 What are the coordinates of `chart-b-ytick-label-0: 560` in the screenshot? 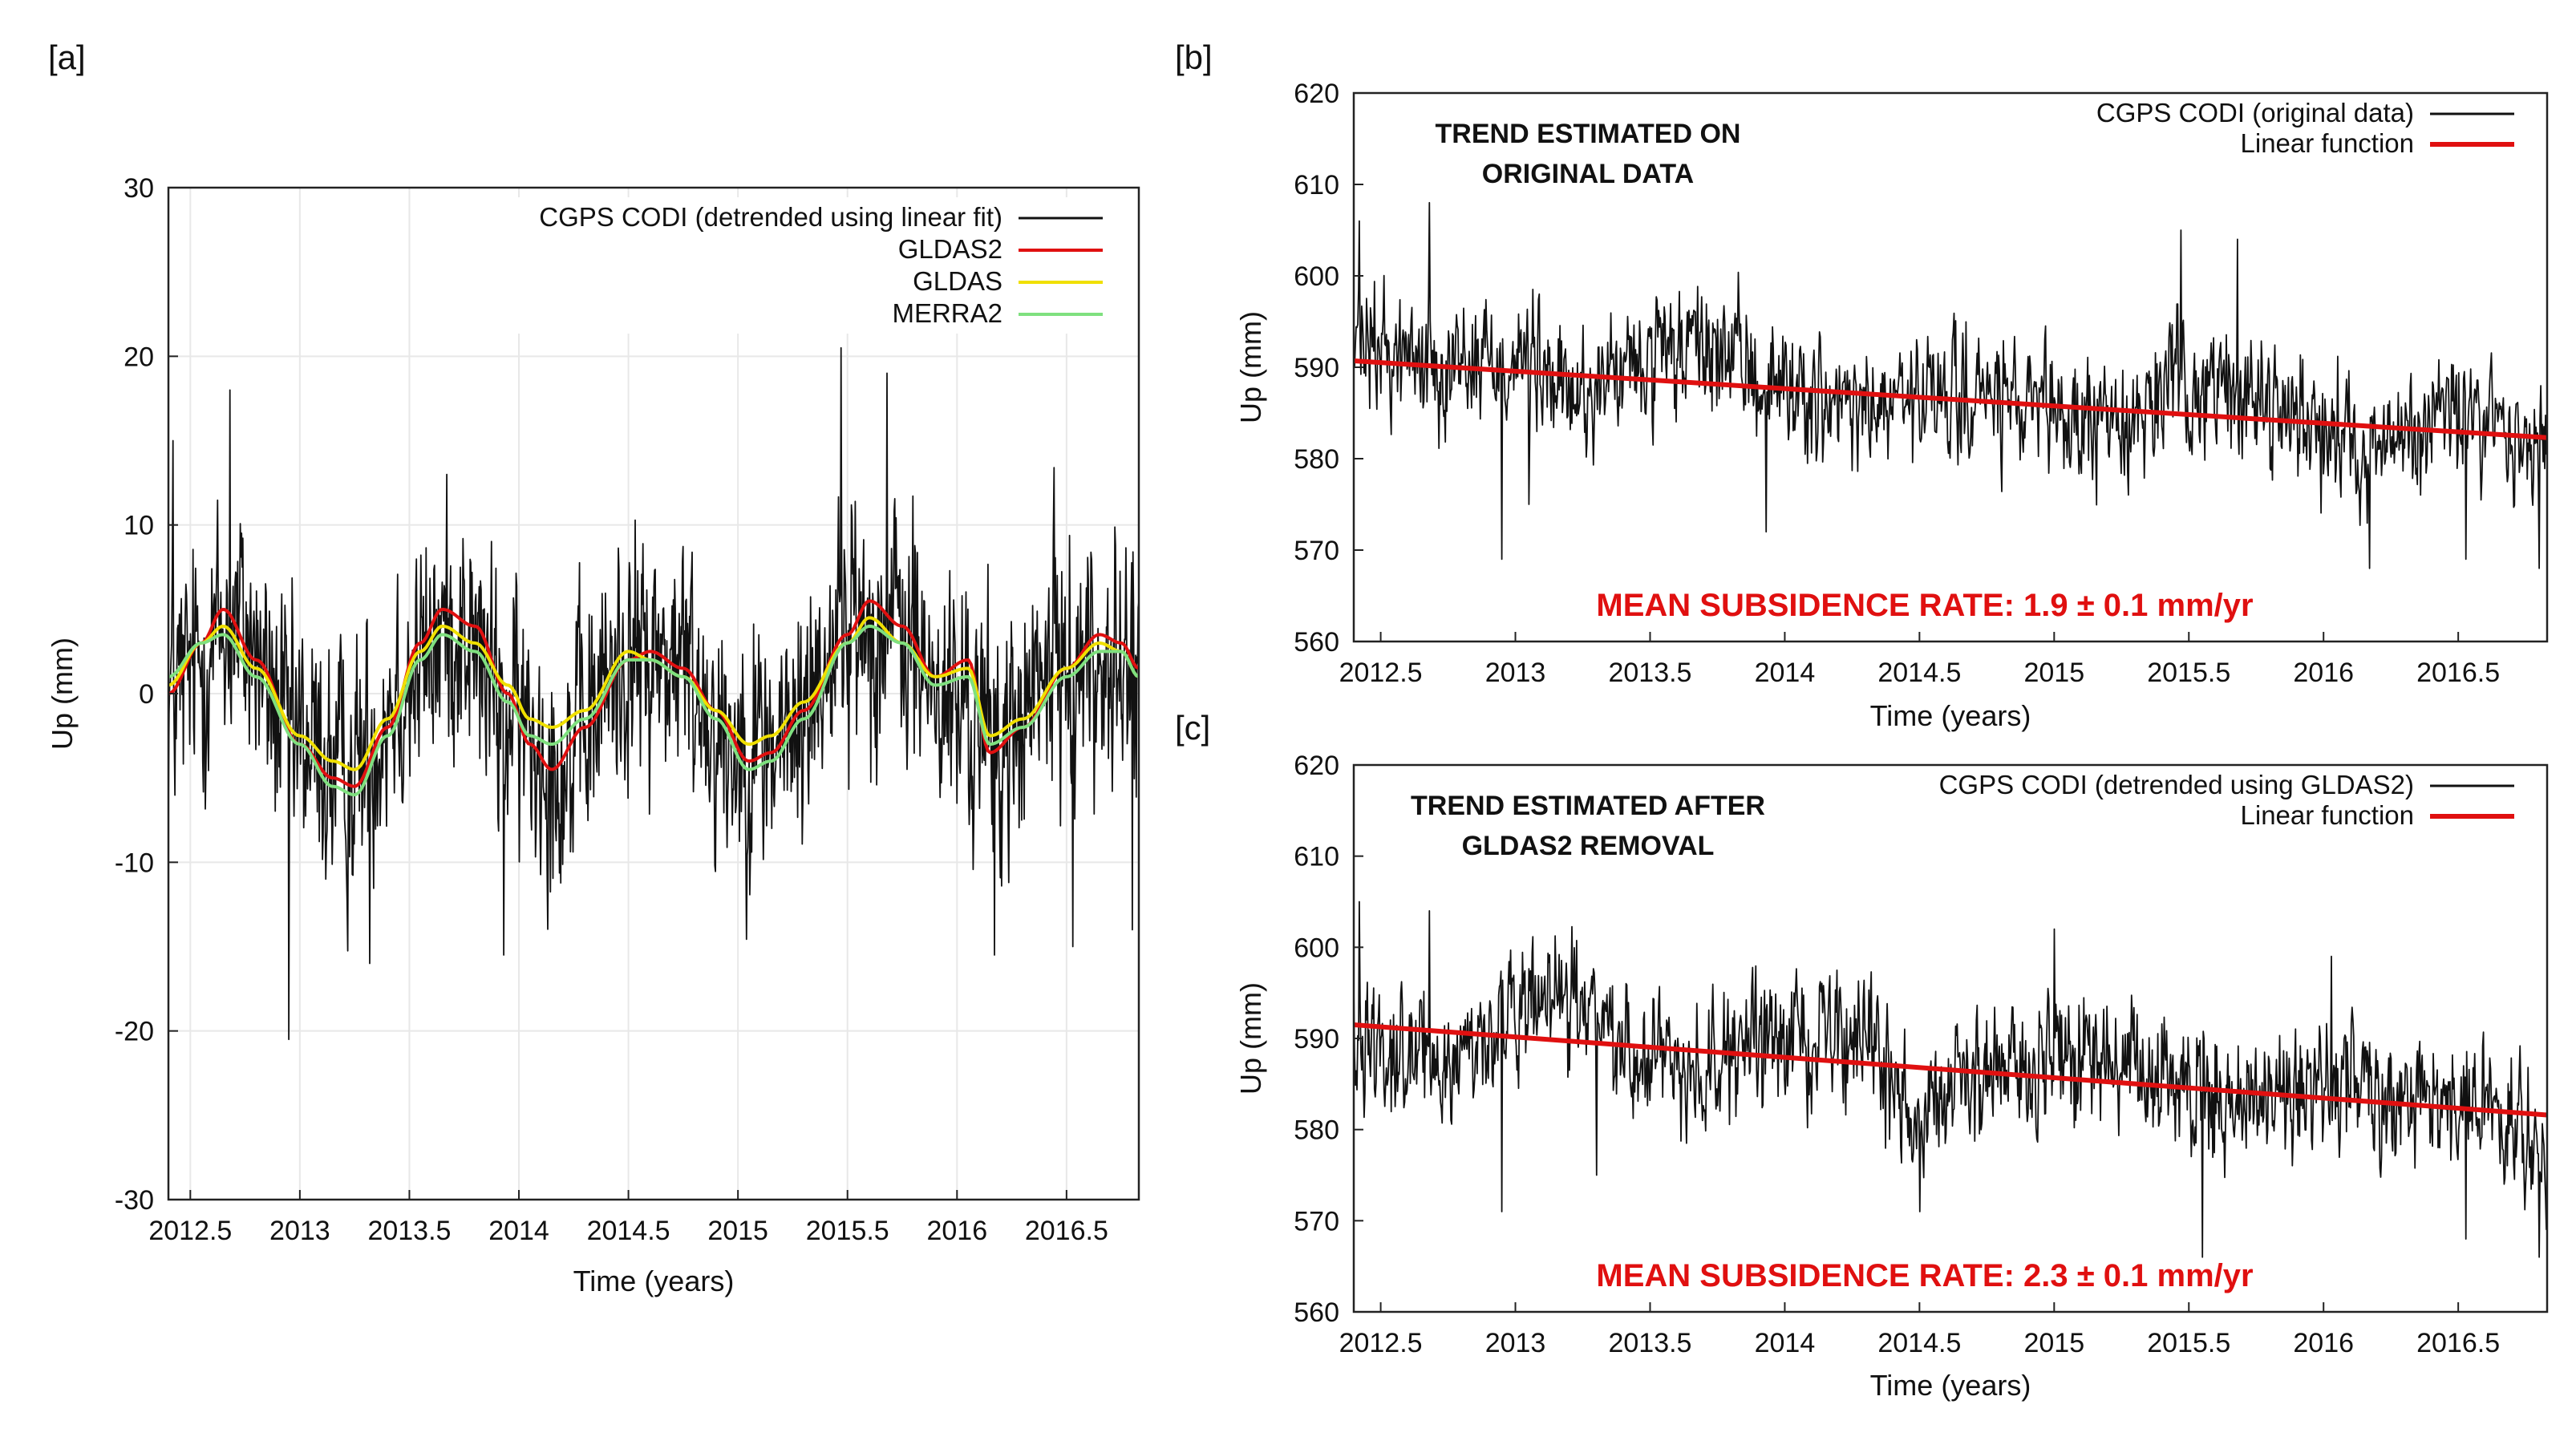 It's located at (1316, 642).